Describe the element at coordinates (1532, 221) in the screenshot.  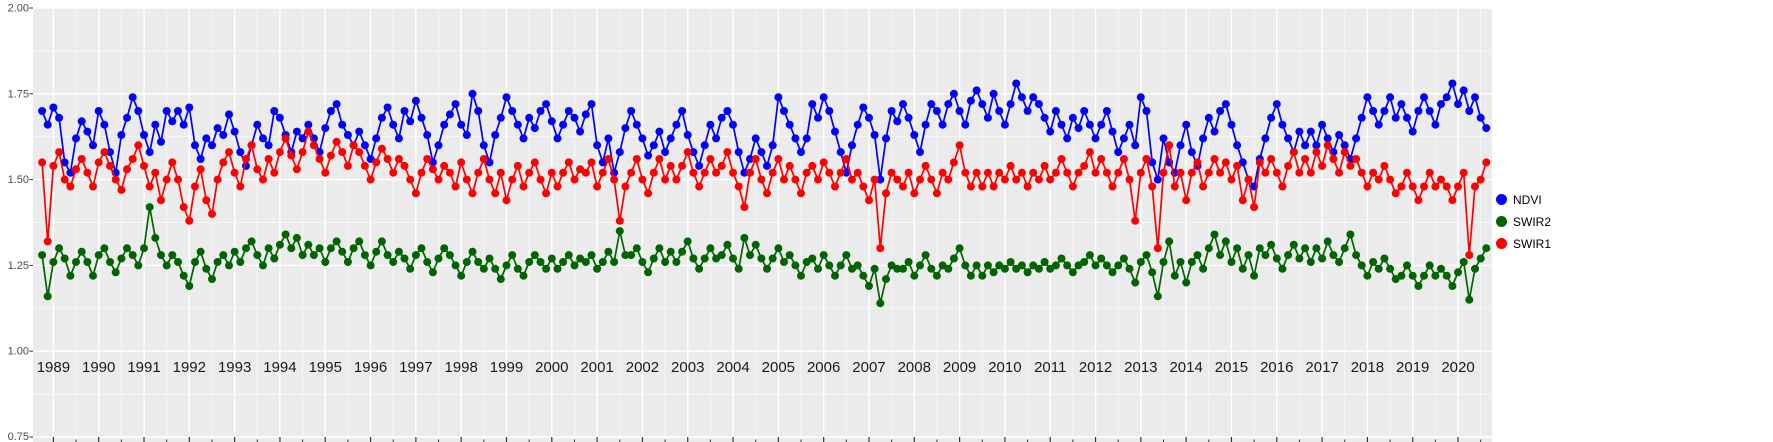
I see `legend-label-swir2: SWIR2` at that location.